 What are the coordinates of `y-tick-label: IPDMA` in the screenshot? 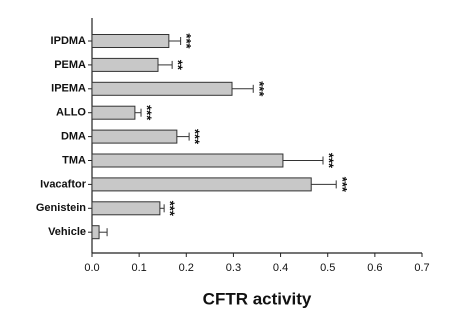 It's located at (69, 41).